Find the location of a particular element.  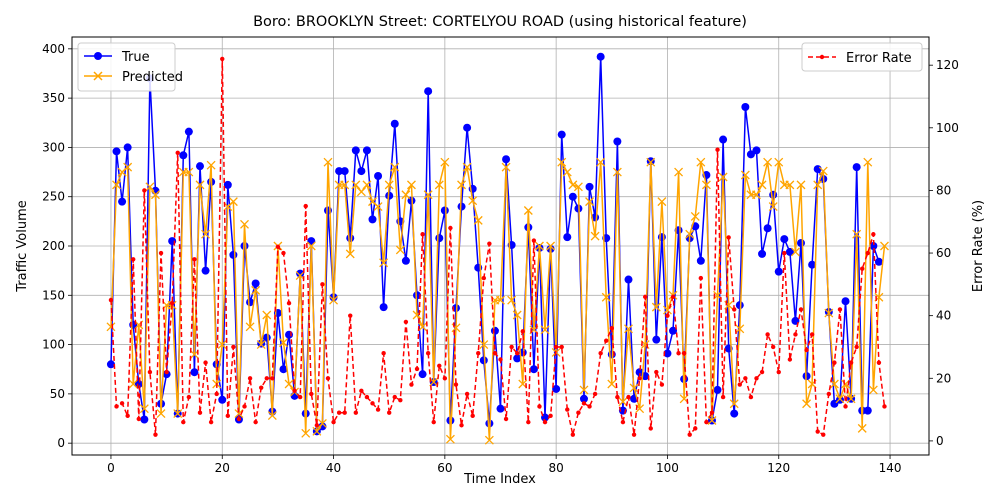

x-tick-label: 140 is located at coordinates (890, 468).